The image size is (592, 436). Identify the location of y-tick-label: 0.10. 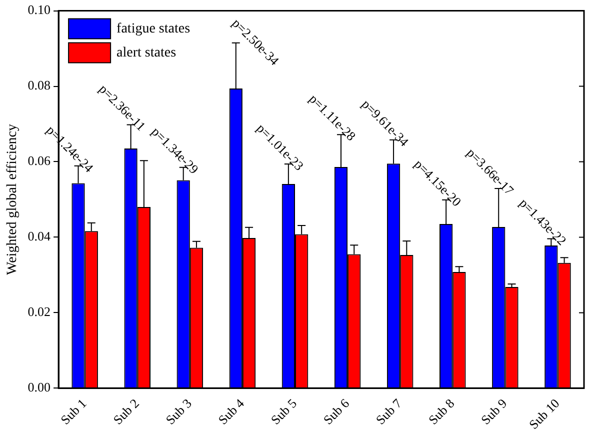
(39, 10).